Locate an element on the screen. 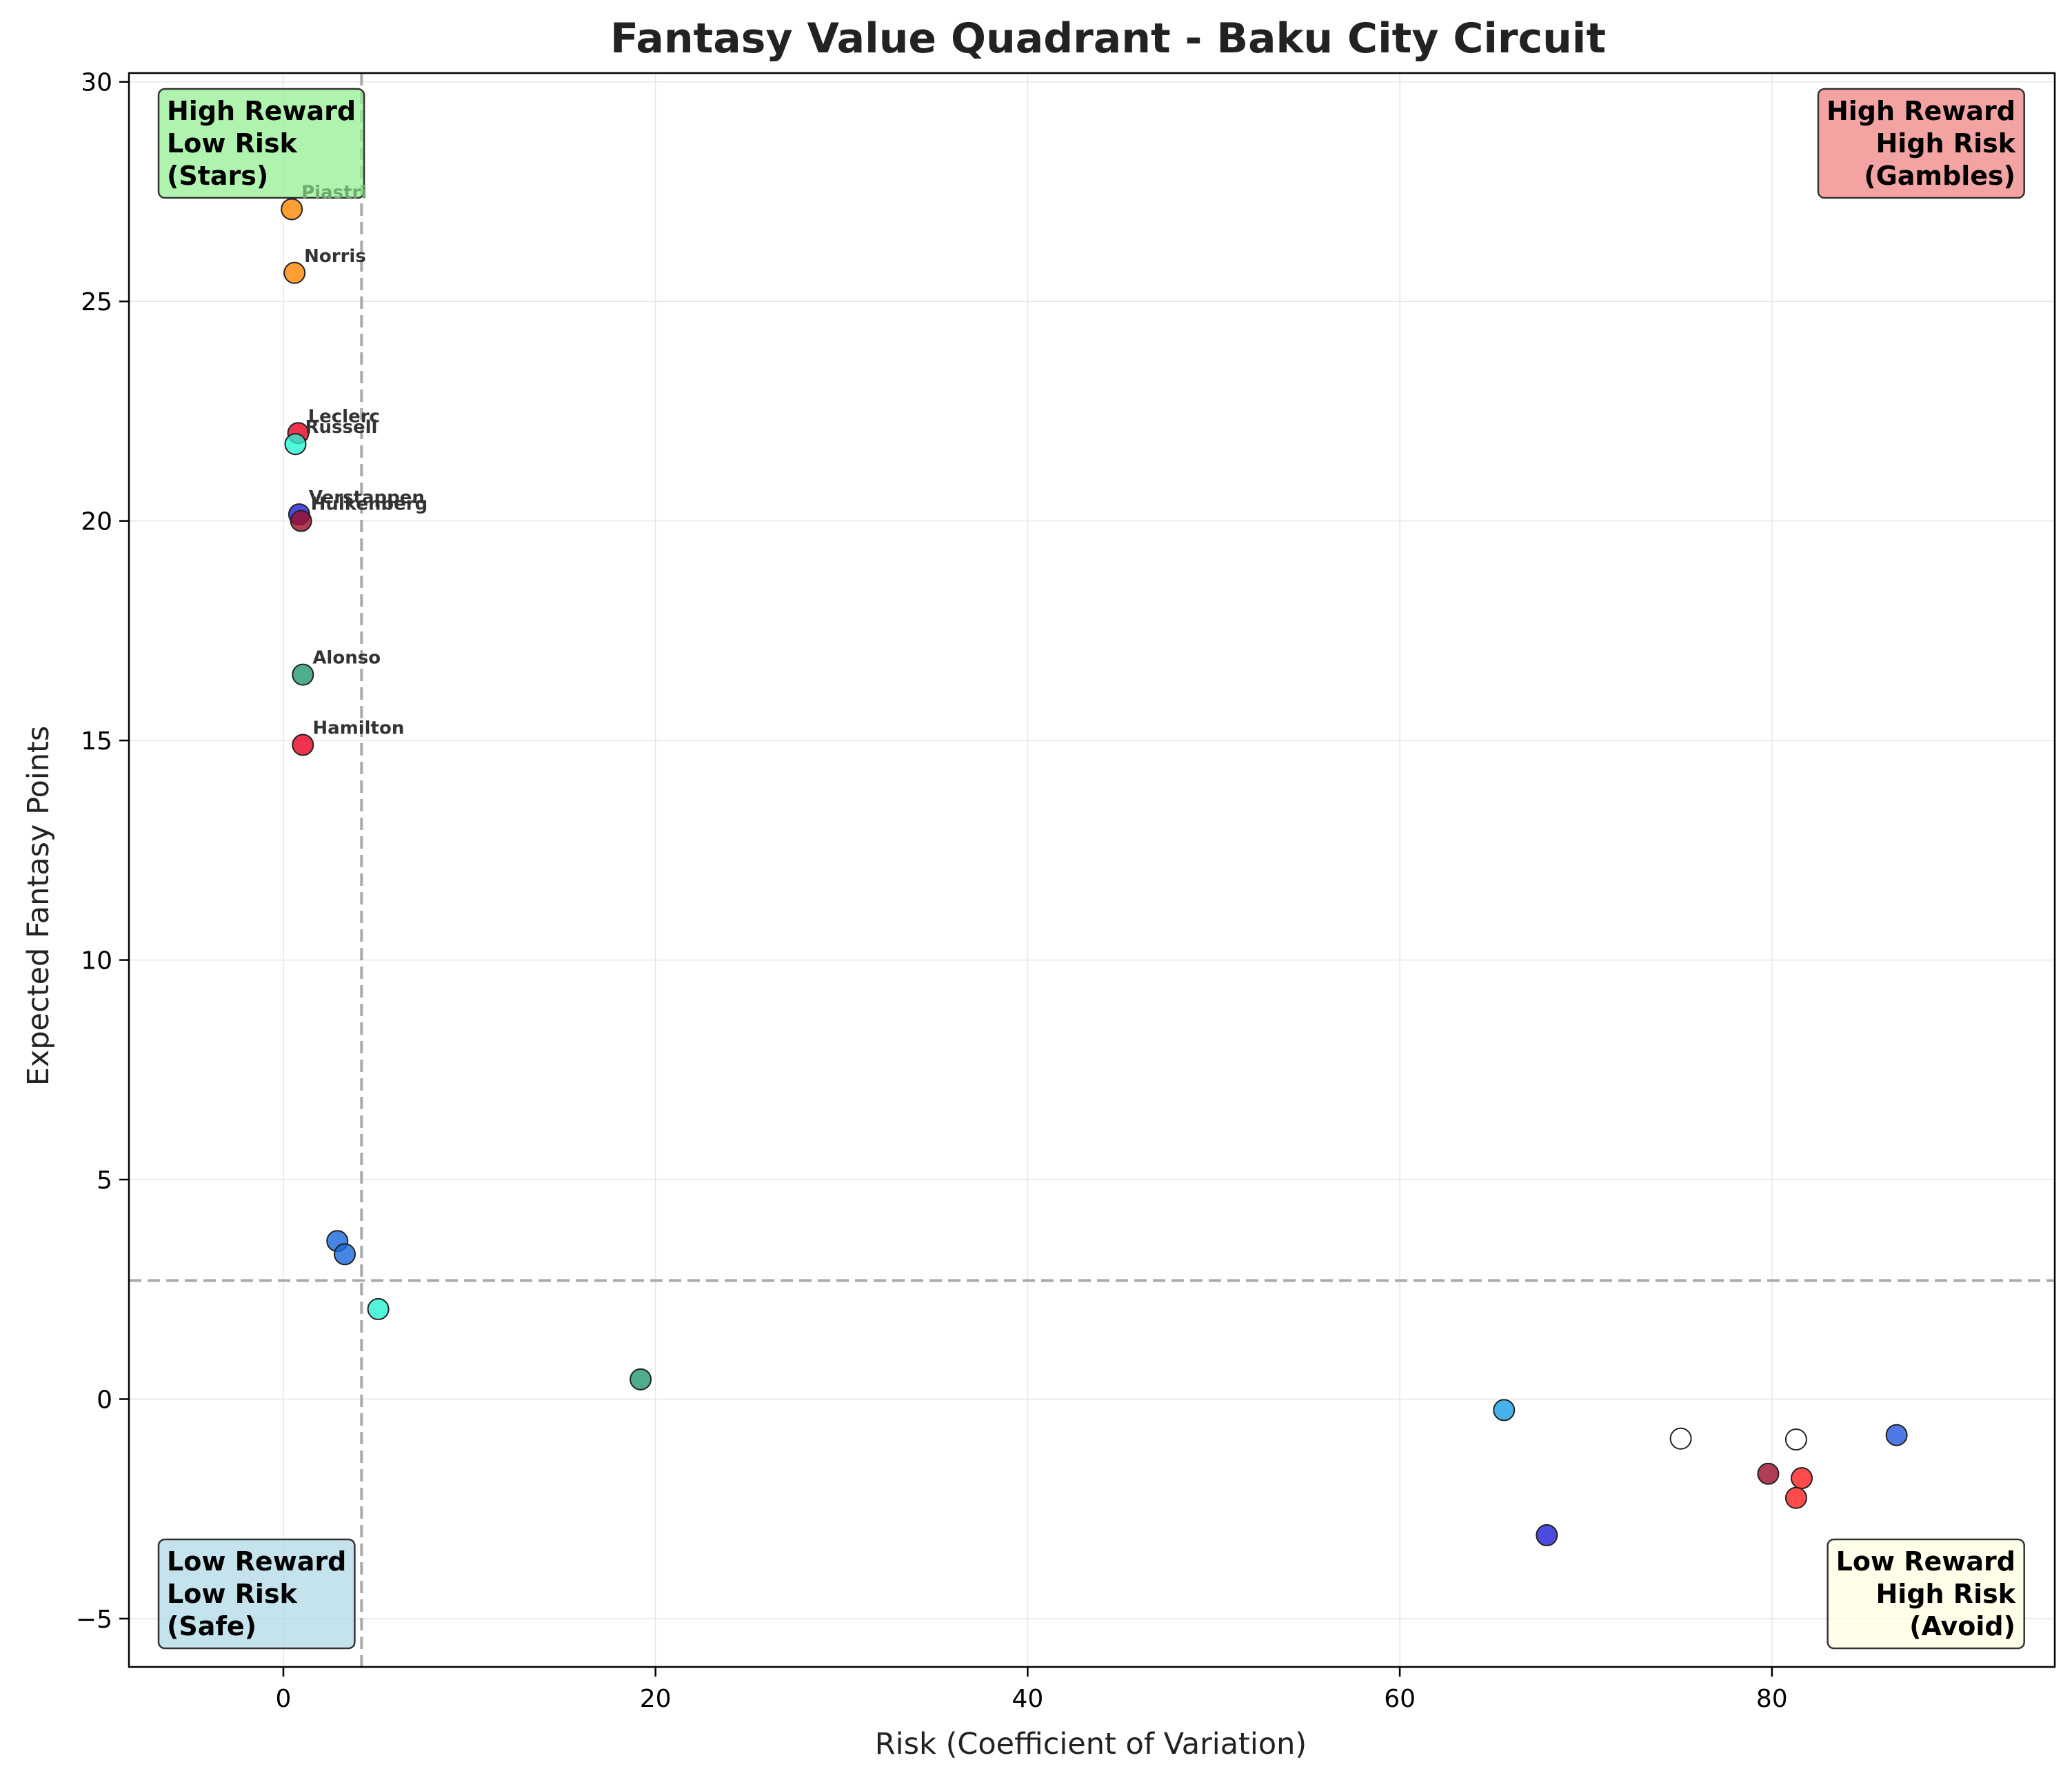  x-tick-label: 80 is located at coordinates (1772, 1699).